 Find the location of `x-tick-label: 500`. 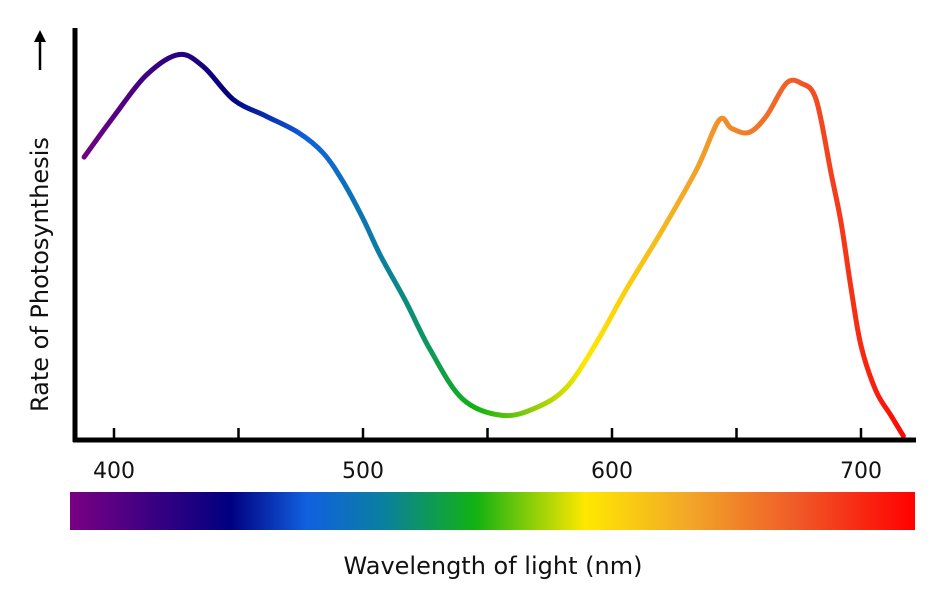

x-tick-label: 500 is located at coordinates (363, 471).